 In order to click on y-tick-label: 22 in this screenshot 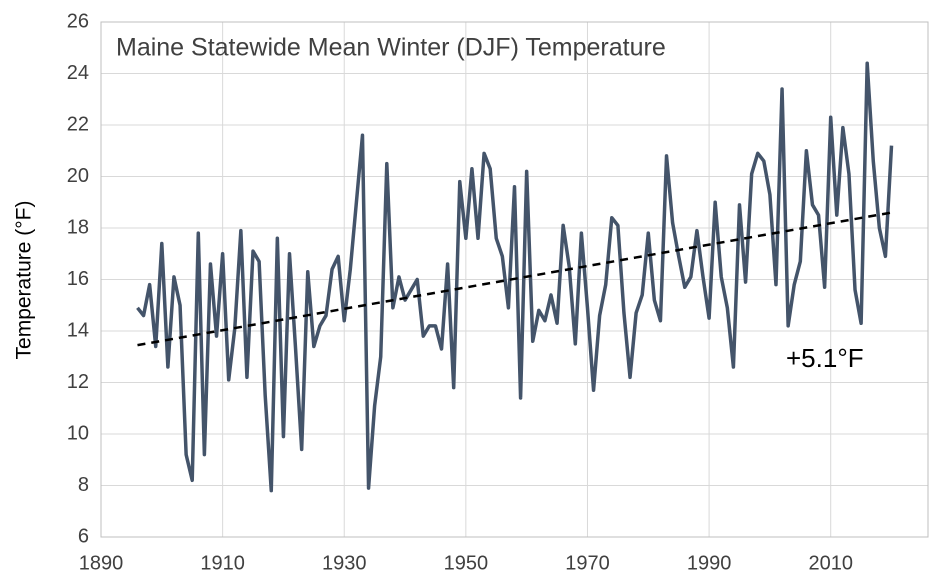, I will do `click(78, 124)`.